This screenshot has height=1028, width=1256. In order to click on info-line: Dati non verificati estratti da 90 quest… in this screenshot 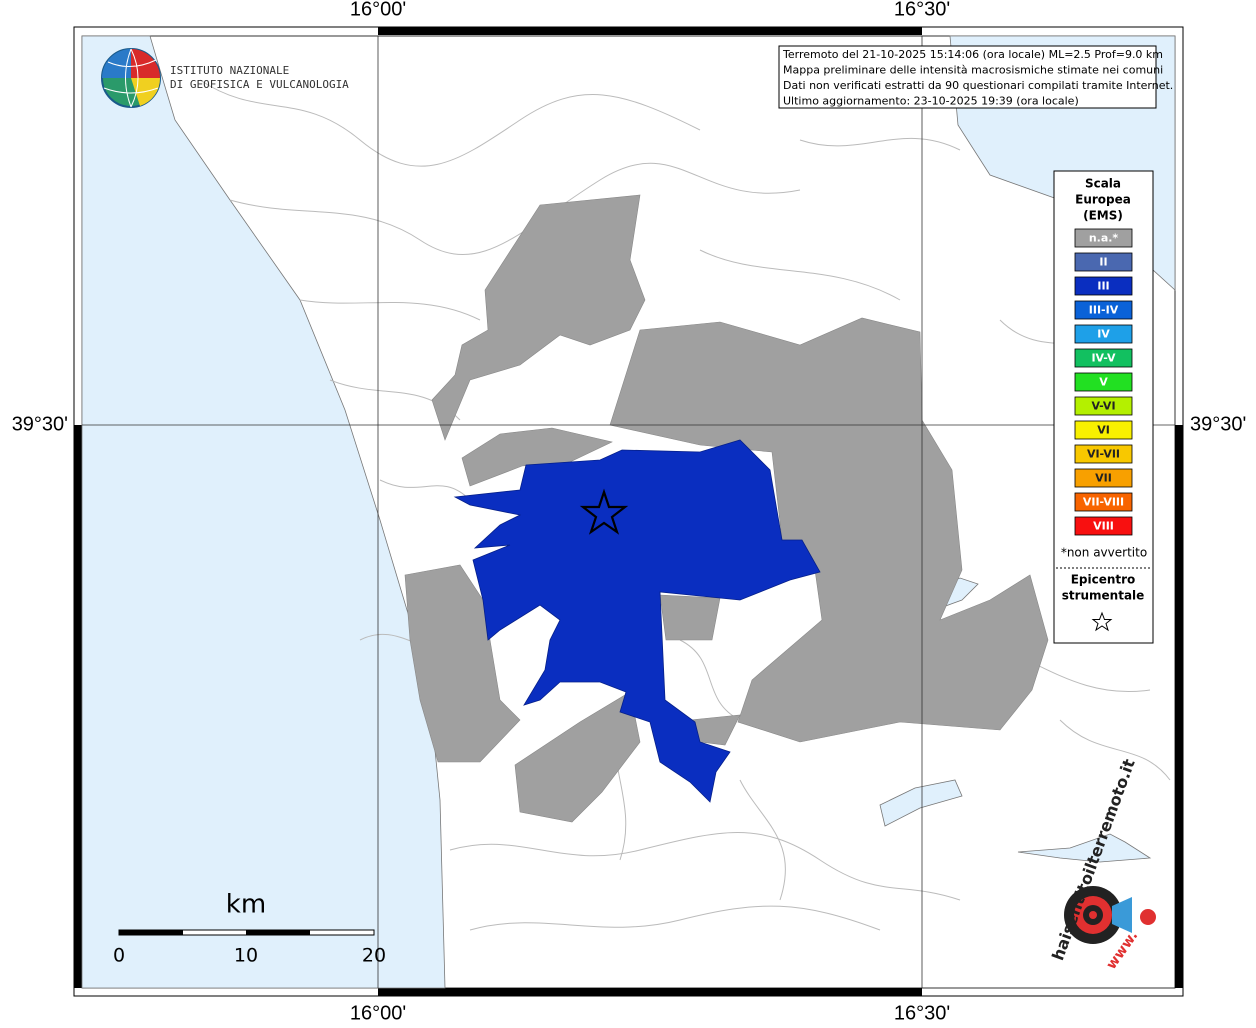, I will do `click(978, 85)`.